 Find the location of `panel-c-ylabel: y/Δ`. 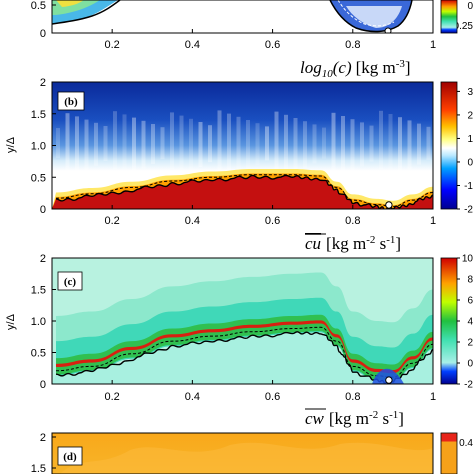

panel-c-ylabel: y/Δ is located at coordinates (11, 321).